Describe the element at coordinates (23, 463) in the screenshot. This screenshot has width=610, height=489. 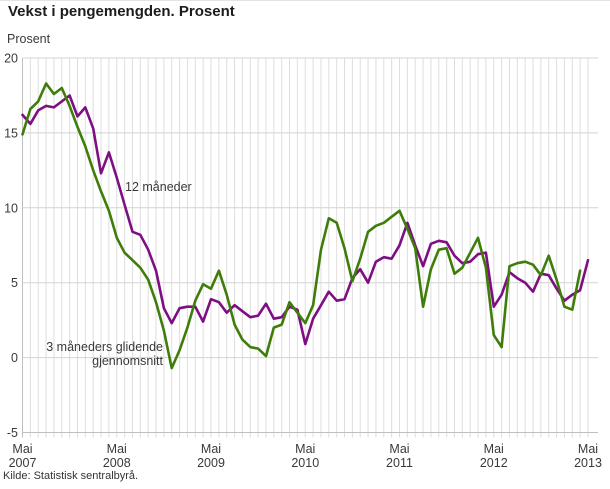
I see `x-tick-label-year: 2007` at that location.